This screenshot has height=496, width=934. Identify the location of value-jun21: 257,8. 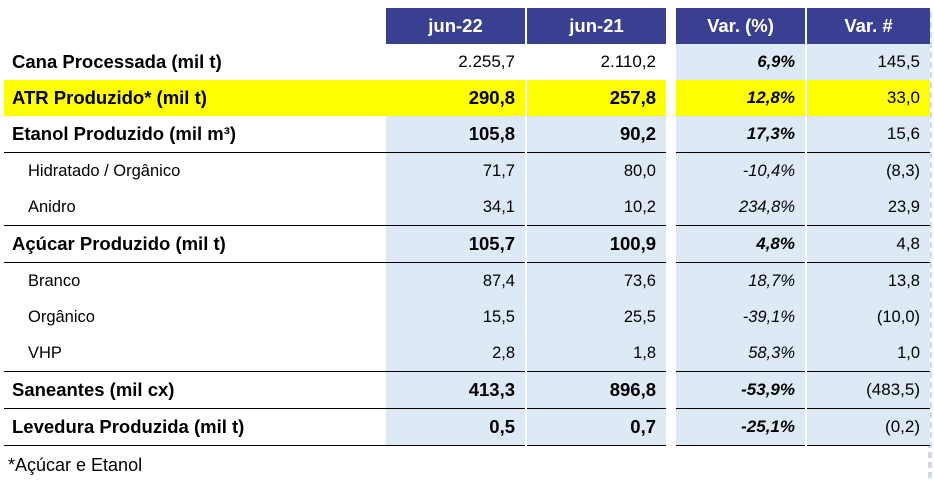
(595, 98).